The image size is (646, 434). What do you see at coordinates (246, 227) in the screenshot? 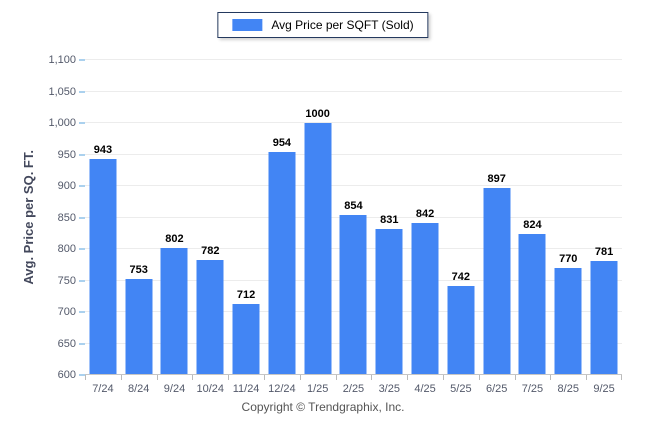
I see `bar-slot: 712 11/24` at bounding box center [246, 227].